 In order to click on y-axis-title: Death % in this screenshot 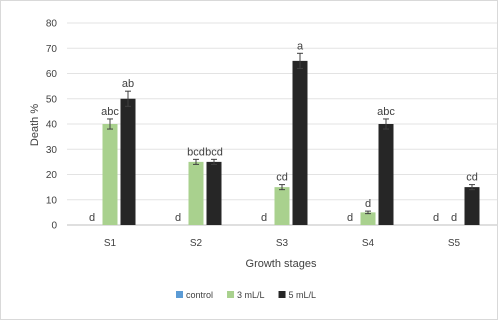, I will do `click(35, 125)`.